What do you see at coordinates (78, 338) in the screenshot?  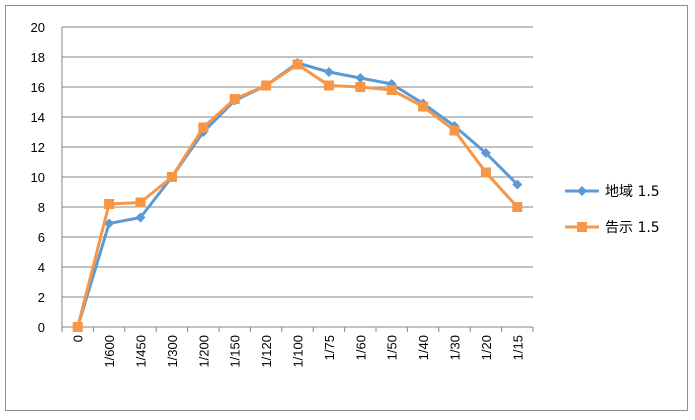 I see `x-tick-label: 0` at bounding box center [78, 338].